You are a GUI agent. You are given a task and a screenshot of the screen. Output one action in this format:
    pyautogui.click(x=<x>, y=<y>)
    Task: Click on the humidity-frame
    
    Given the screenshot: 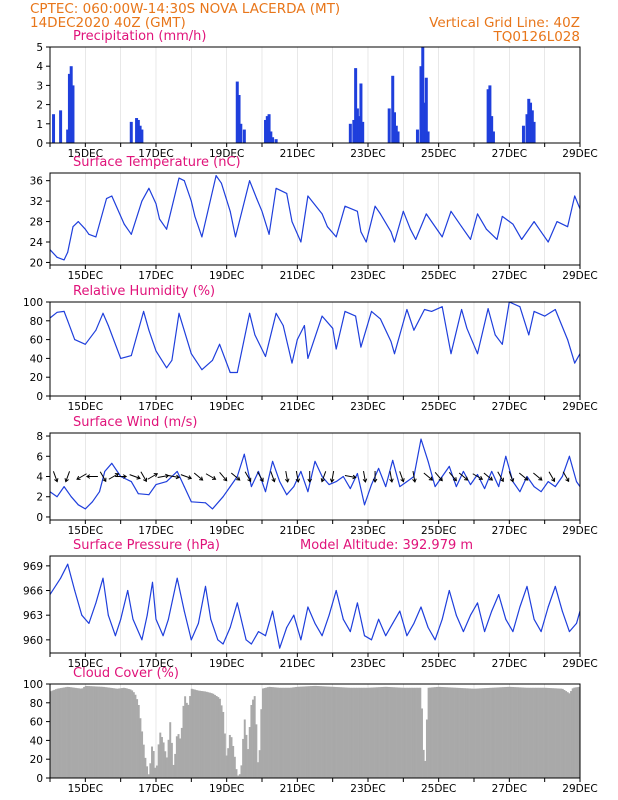 What is the action you would take?
    pyautogui.click(x=315, y=349)
    